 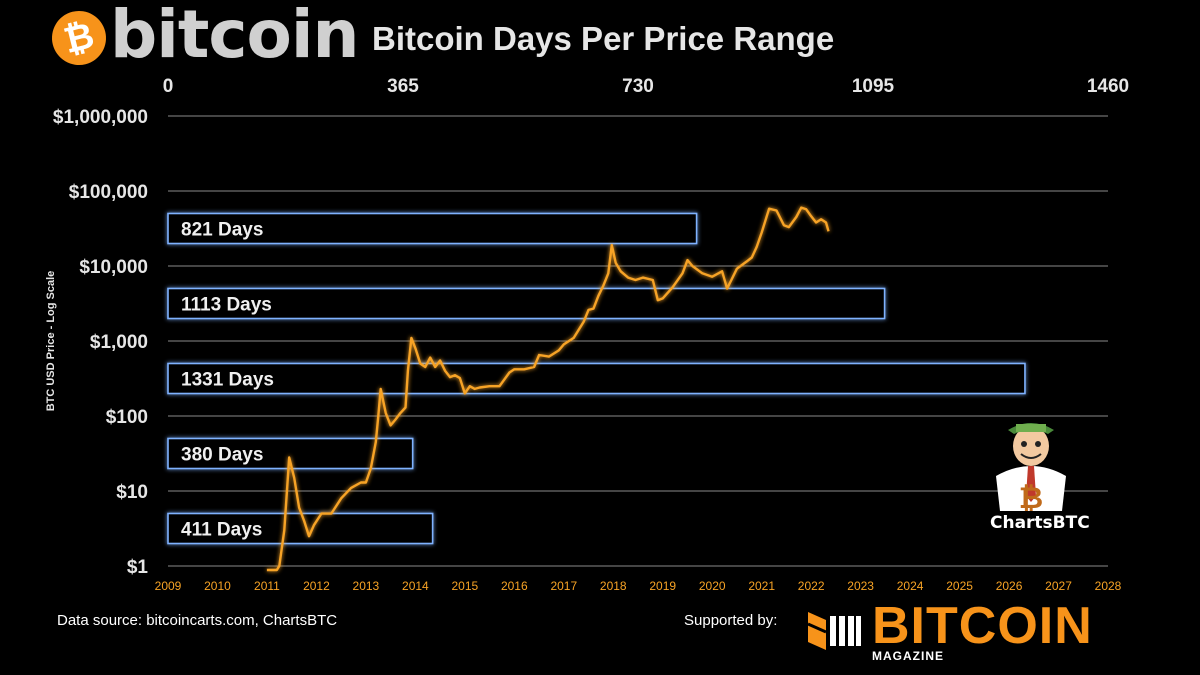 I want to click on top-axis-tick-label: 365, so click(x=403, y=86).